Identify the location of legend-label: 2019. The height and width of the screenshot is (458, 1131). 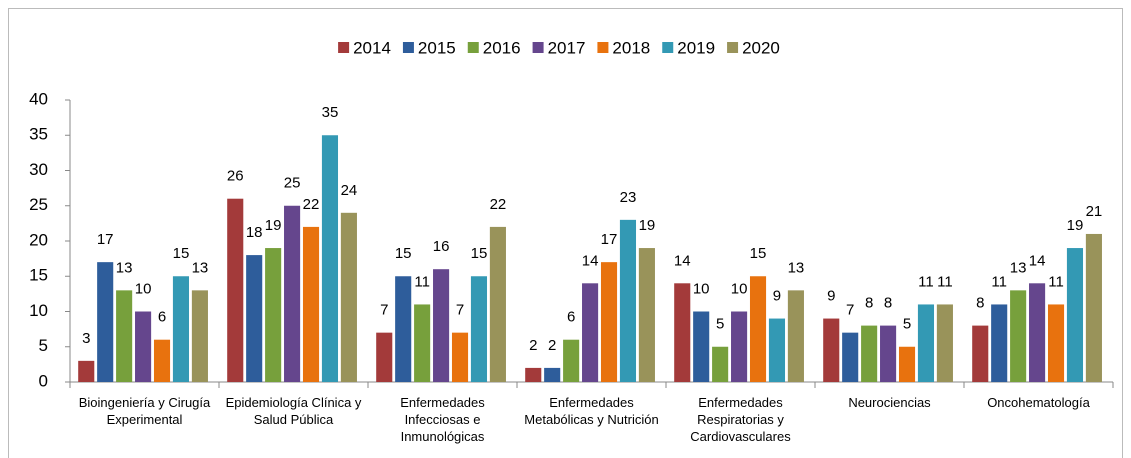
(696, 47).